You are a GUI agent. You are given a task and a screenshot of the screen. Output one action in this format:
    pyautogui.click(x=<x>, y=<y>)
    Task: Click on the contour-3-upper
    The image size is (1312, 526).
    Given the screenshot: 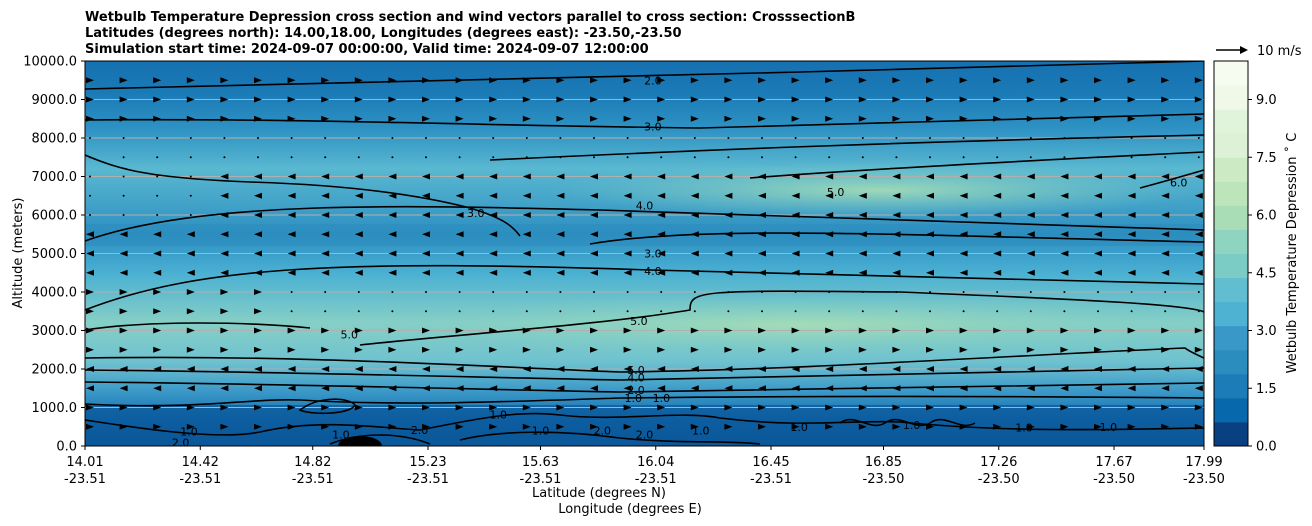 What is the action you would take?
    pyautogui.click(x=644, y=121)
    